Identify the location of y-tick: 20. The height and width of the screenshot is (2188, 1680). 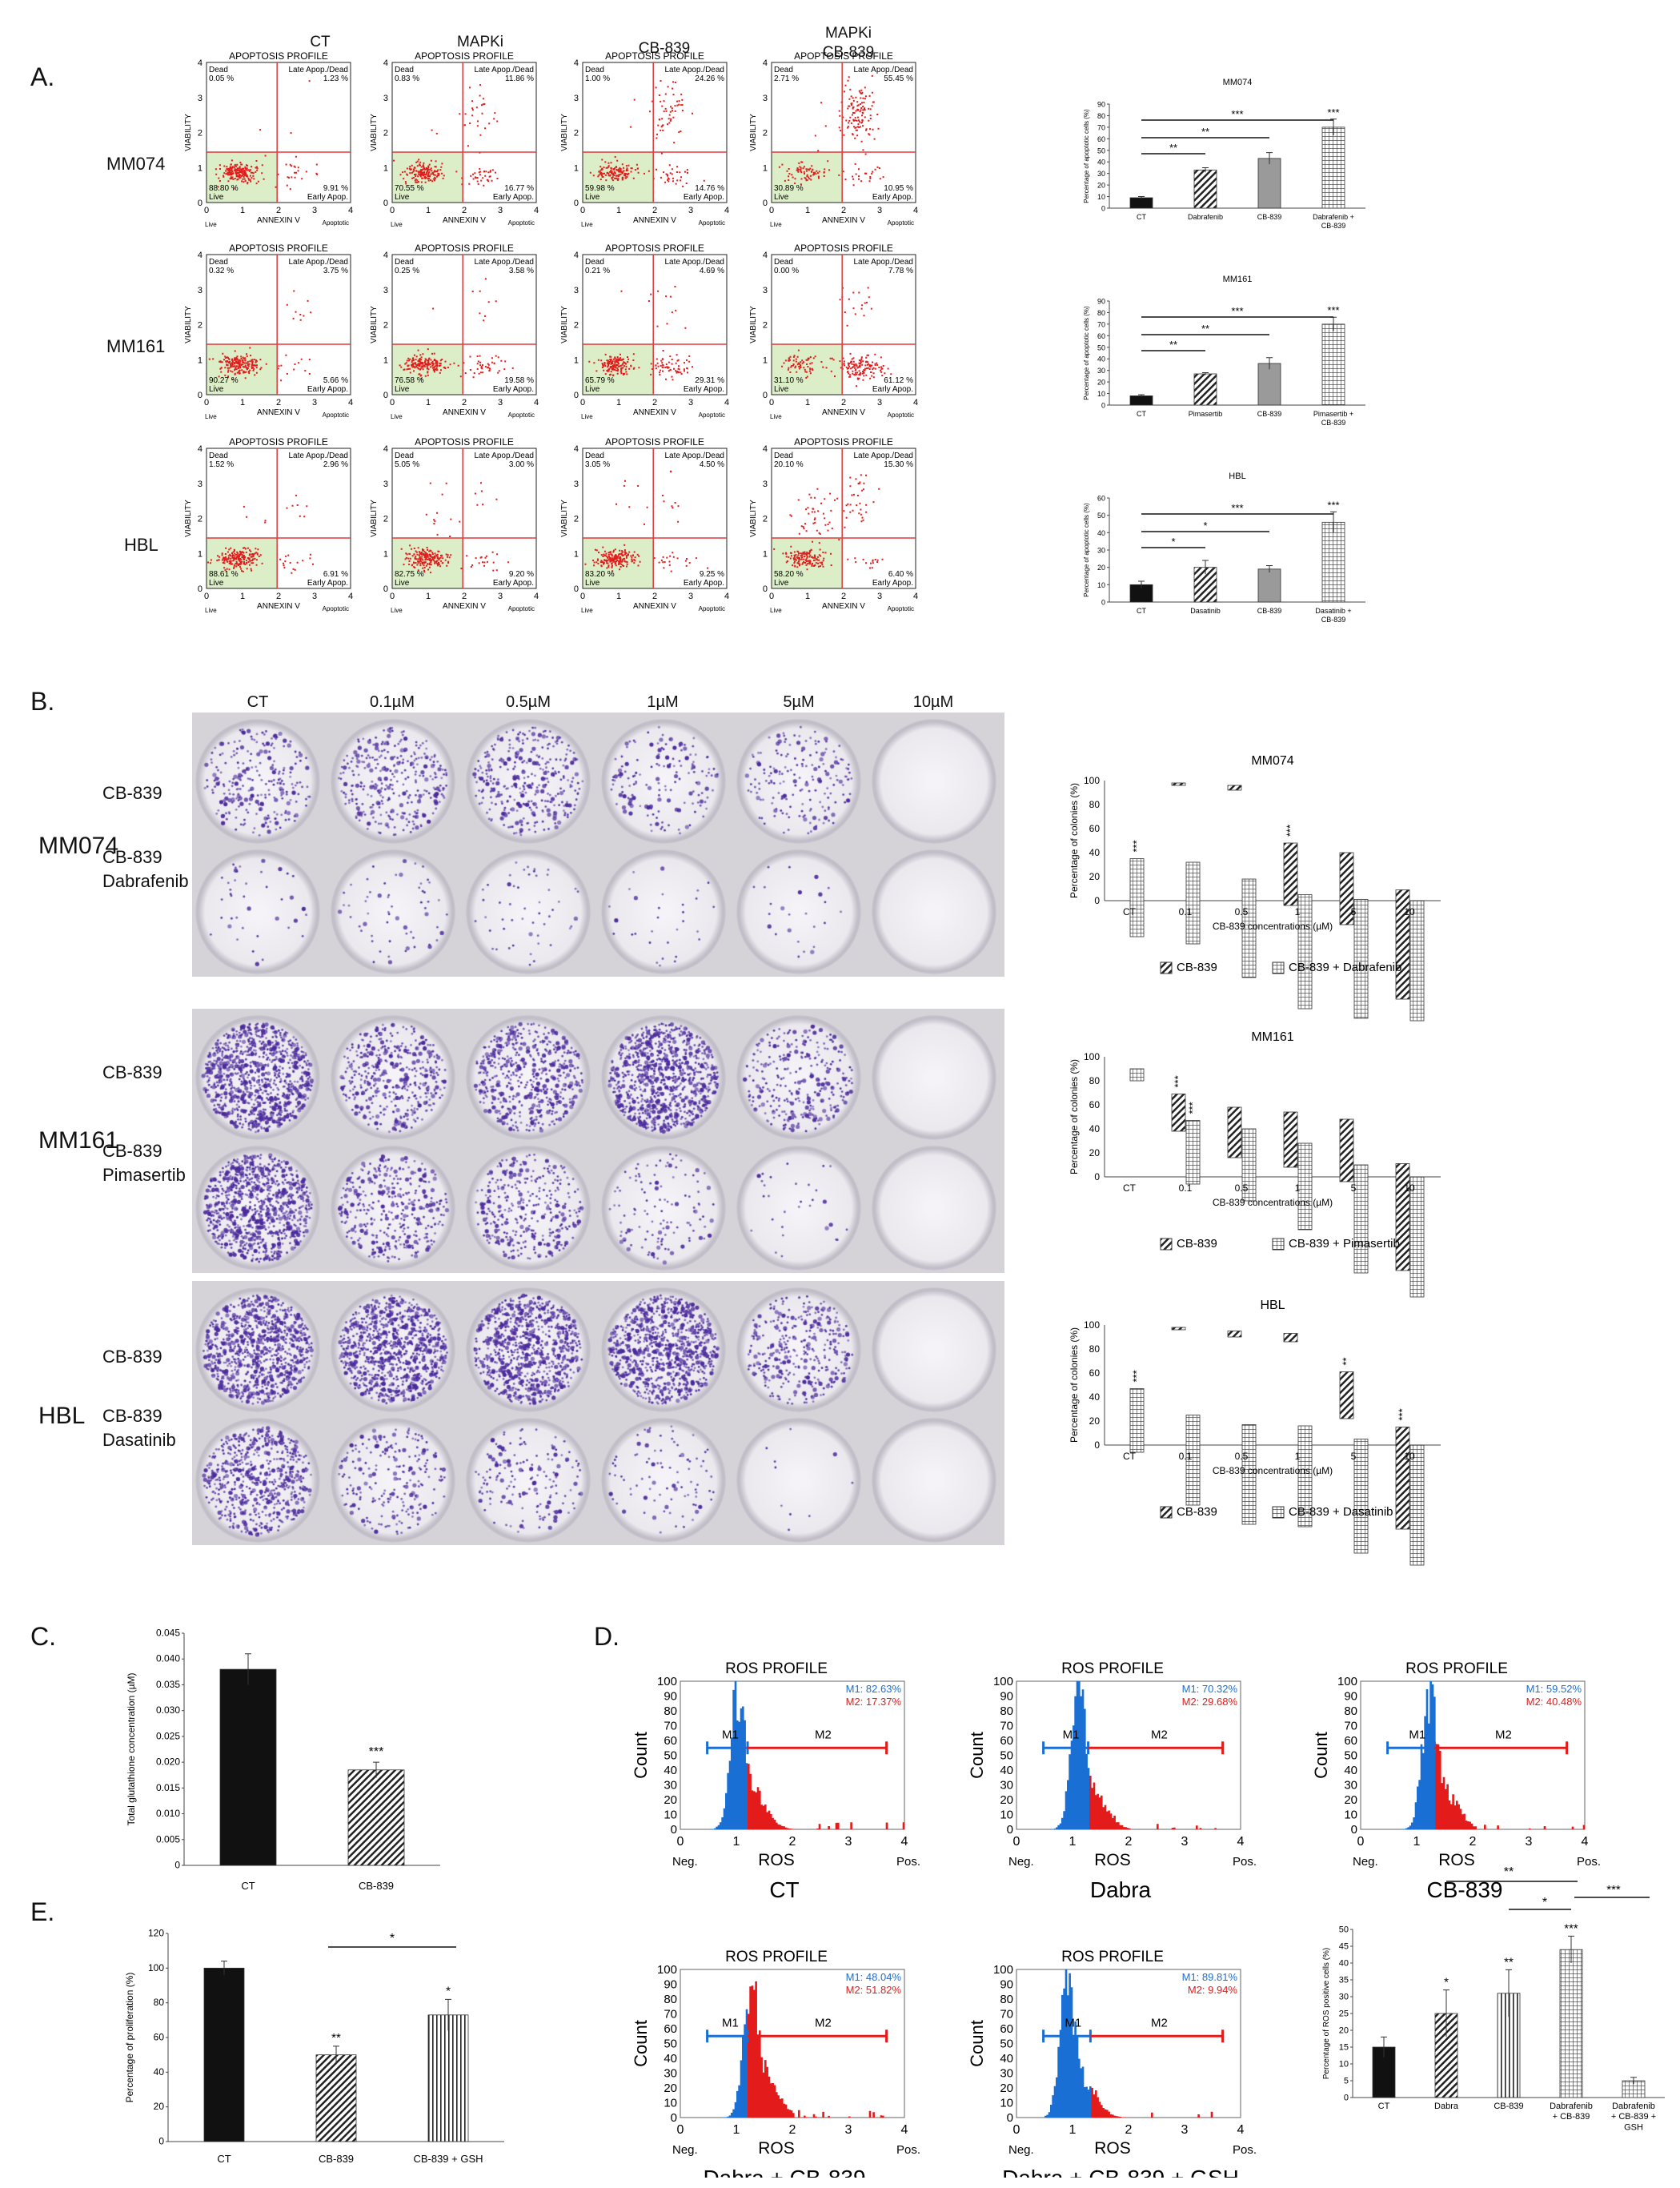
(1007, 2088).